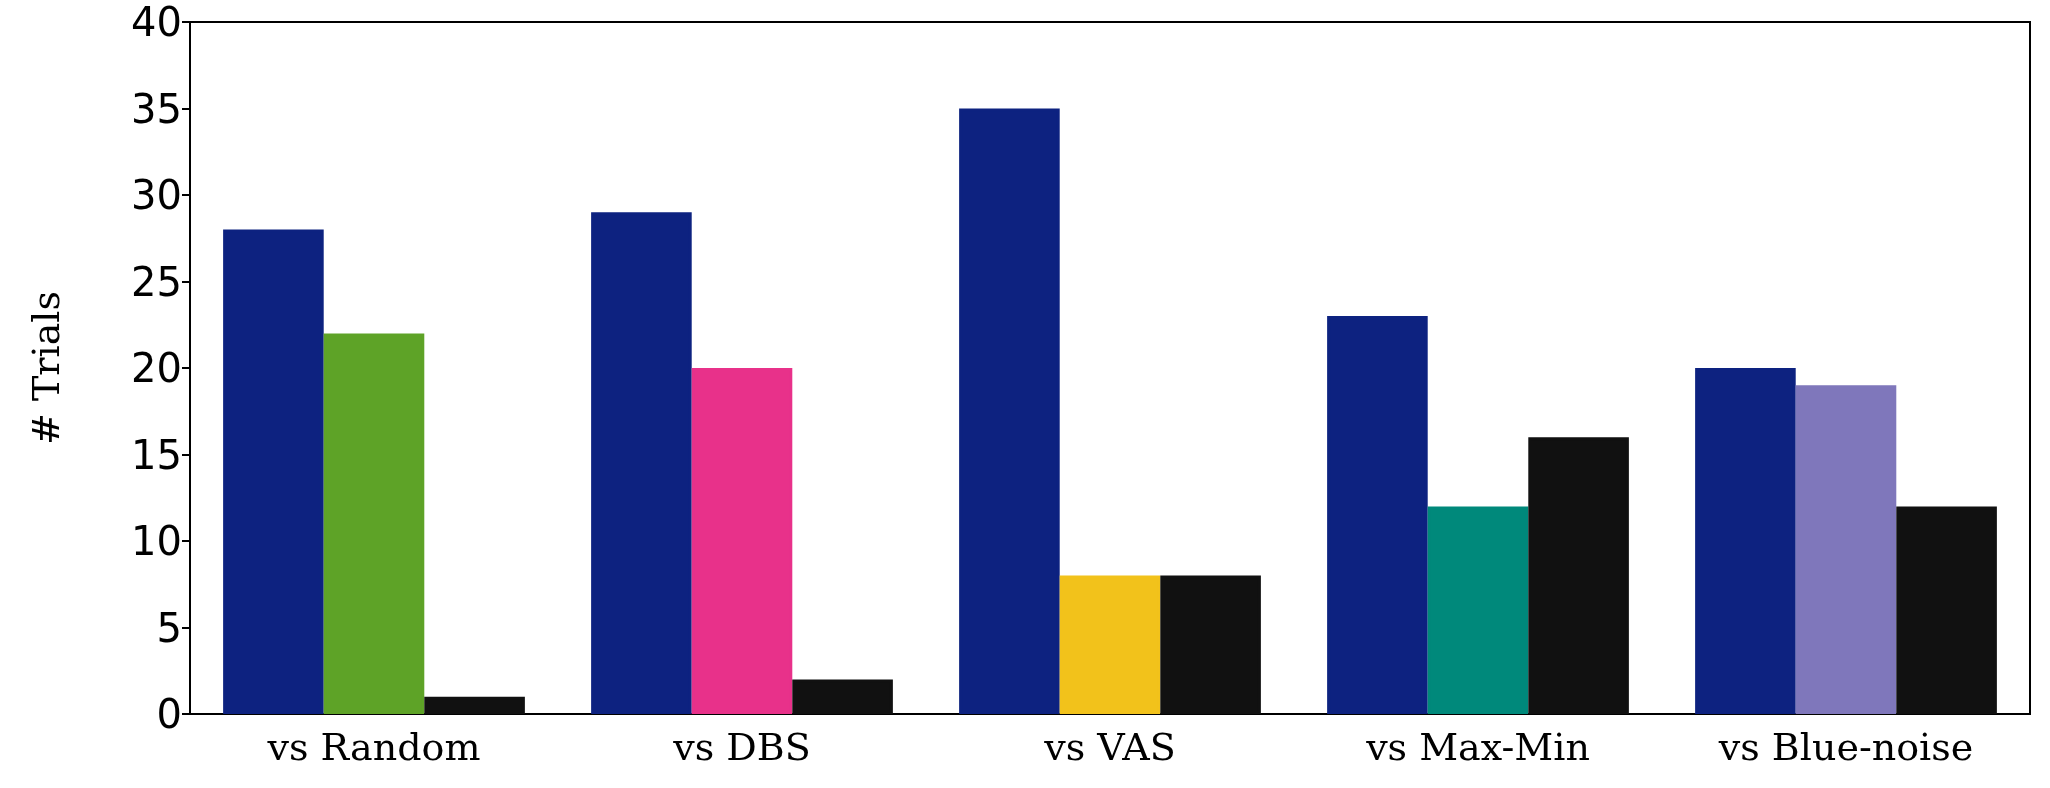 The width and height of the screenshot is (2050, 788). What do you see at coordinates (1845, 747) in the screenshot?
I see `x-tick-label: vs Blue-noise` at bounding box center [1845, 747].